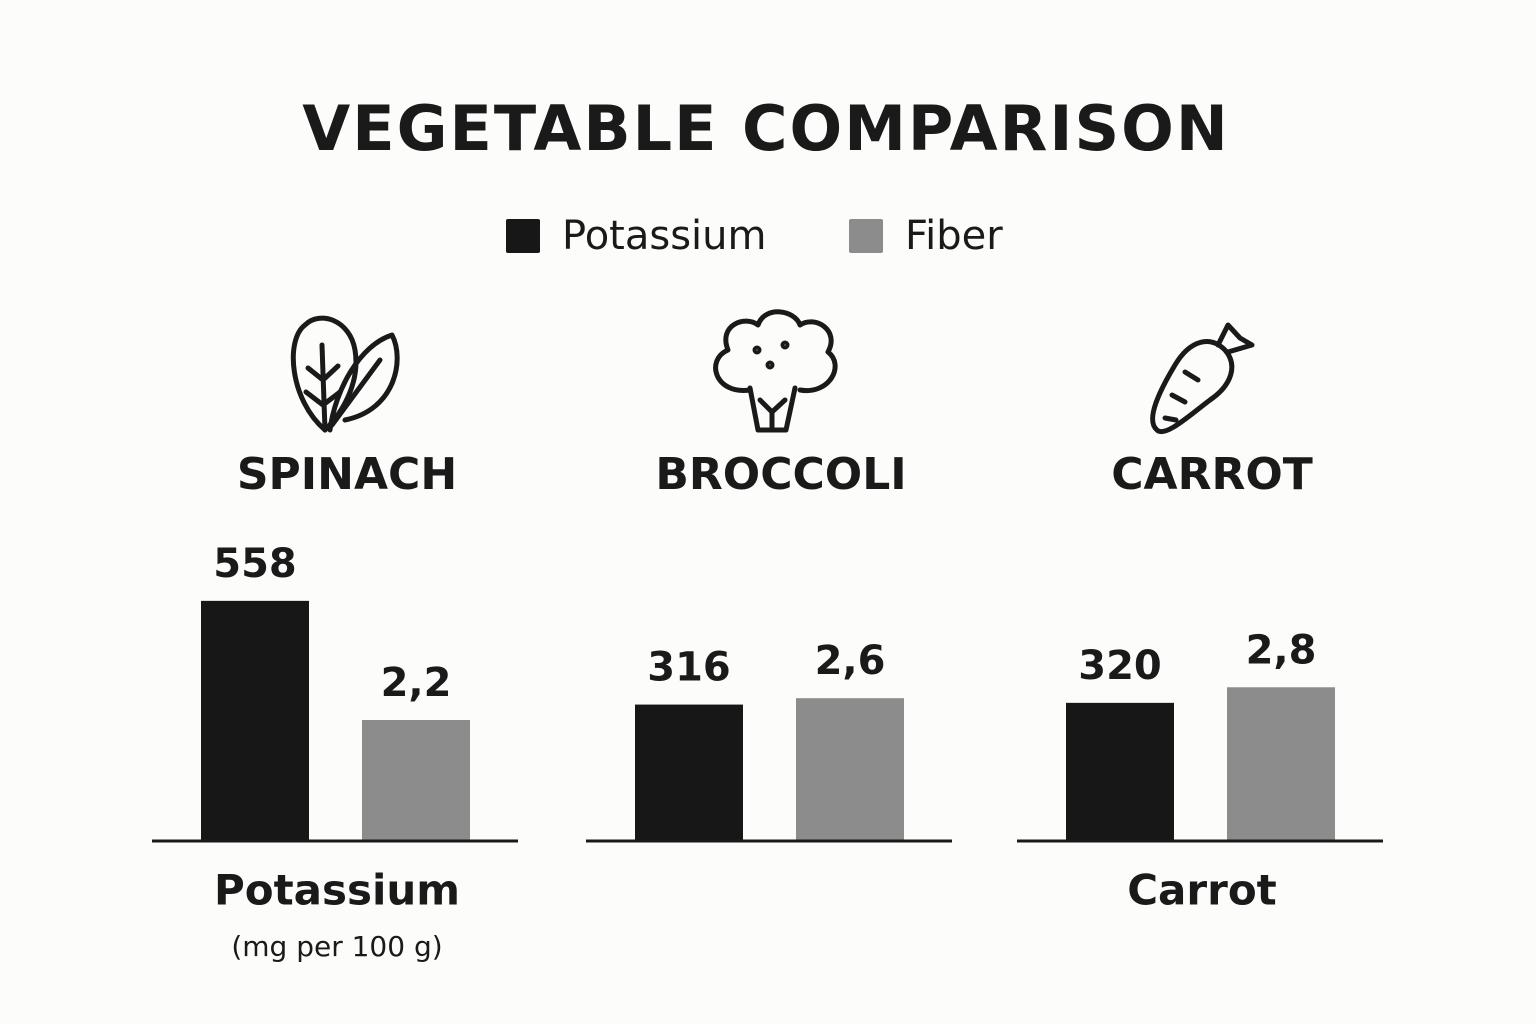  I want to click on category-label: BROCCOLI, so click(780, 474).